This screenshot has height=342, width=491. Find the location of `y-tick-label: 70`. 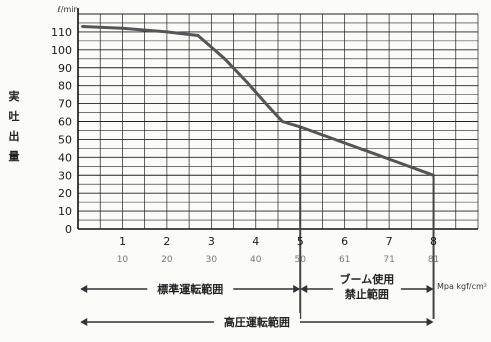

y-tick-label: 70 is located at coordinates (65, 104).